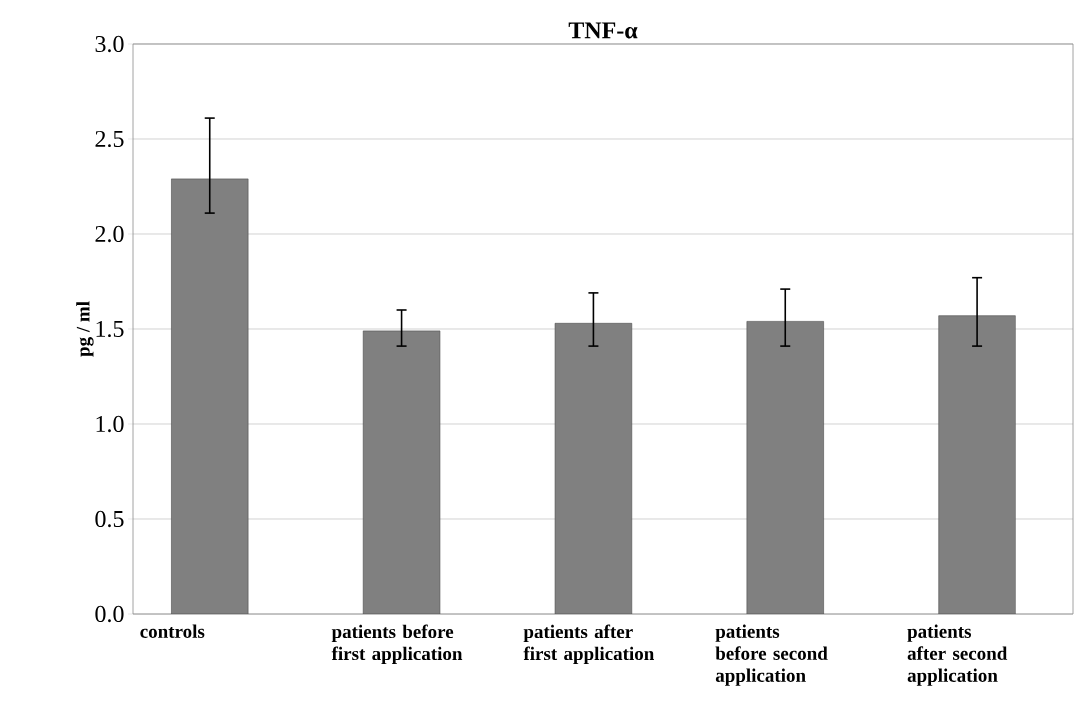 The height and width of the screenshot is (712, 1091). What do you see at coordinates (589, 644) in the screenshot?
I see `x-tick-label: patients after first application` at bounding box center [589, 644].